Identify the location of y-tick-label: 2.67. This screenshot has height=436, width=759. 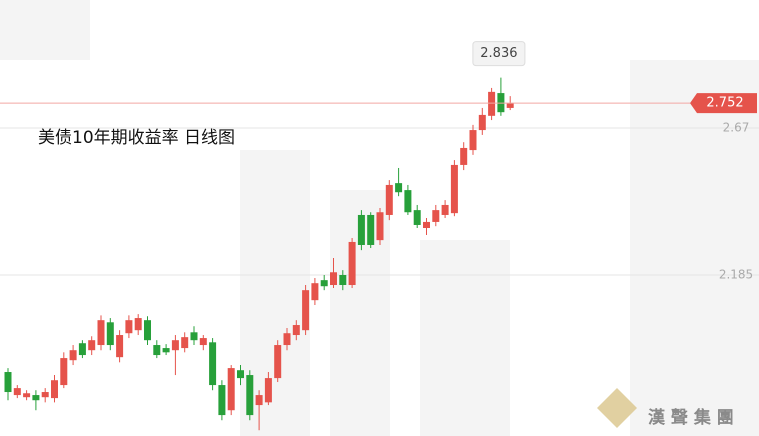
(736, 127).